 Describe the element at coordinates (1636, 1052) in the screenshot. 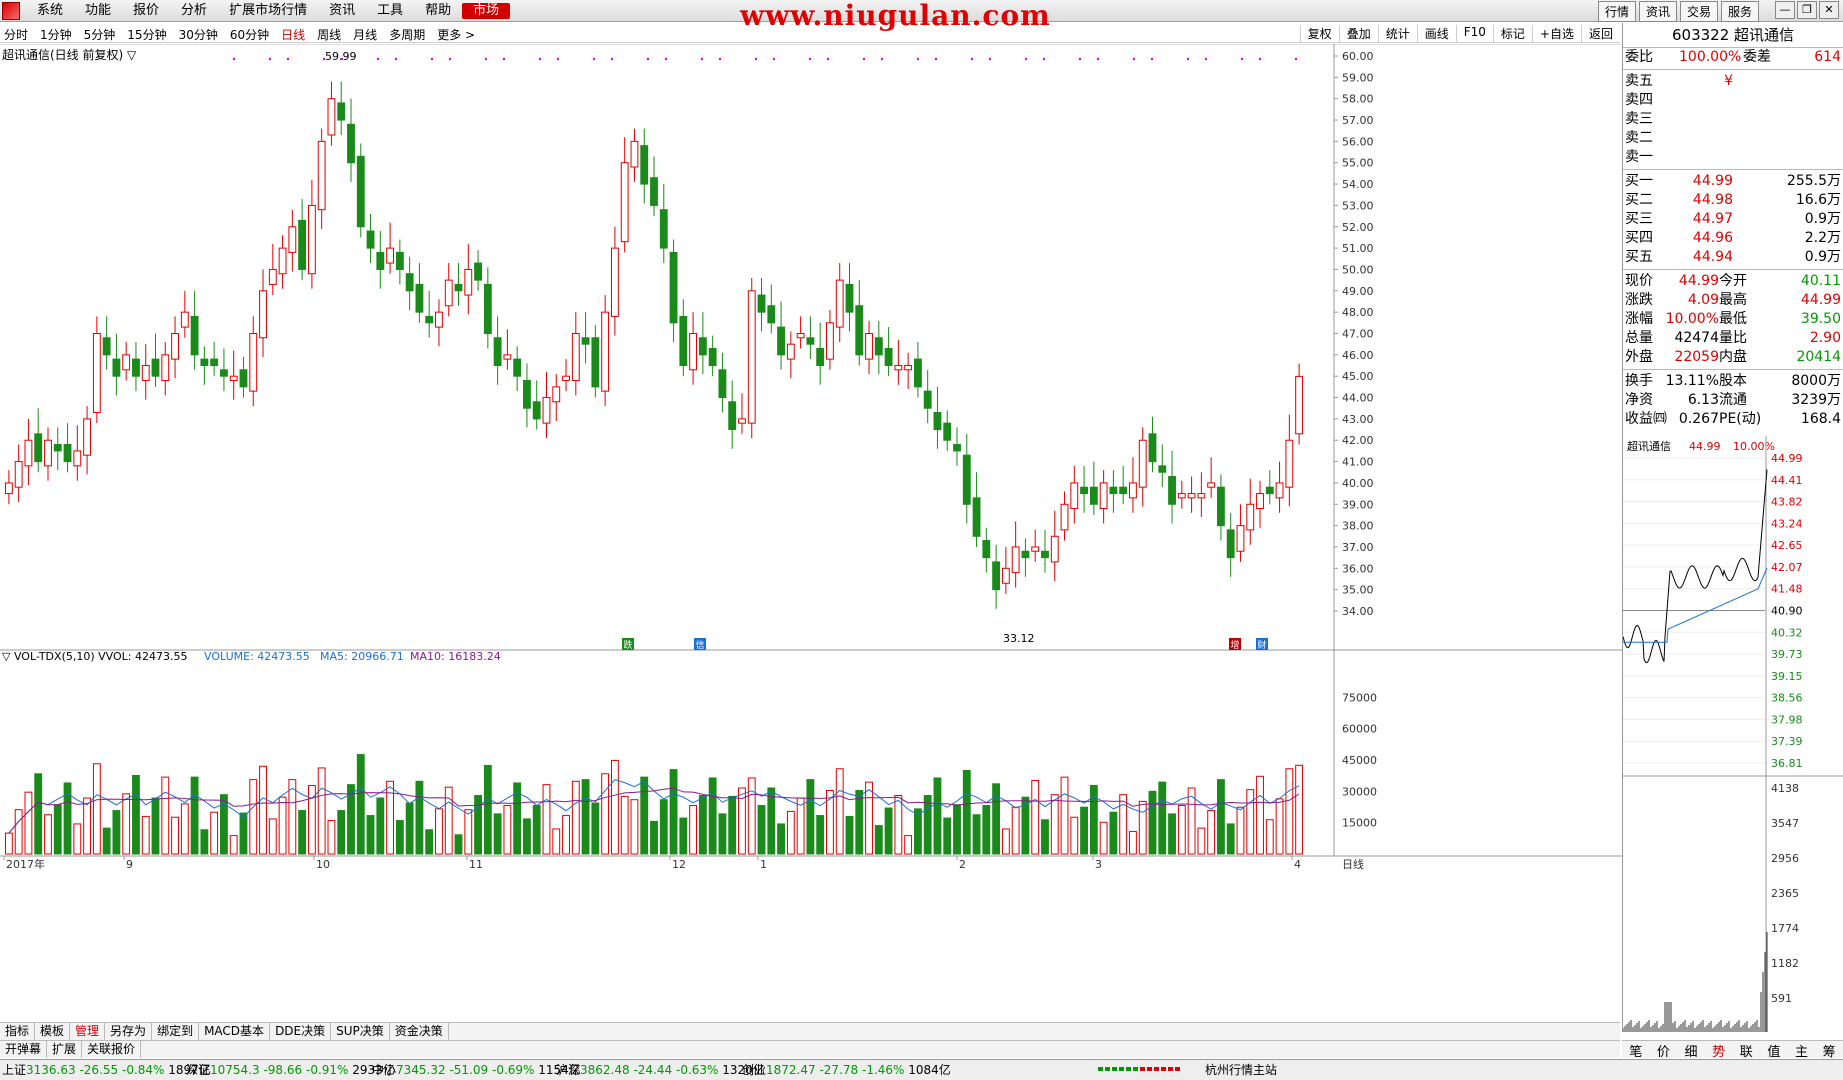

I see `detail-tab: 笔` at that location.